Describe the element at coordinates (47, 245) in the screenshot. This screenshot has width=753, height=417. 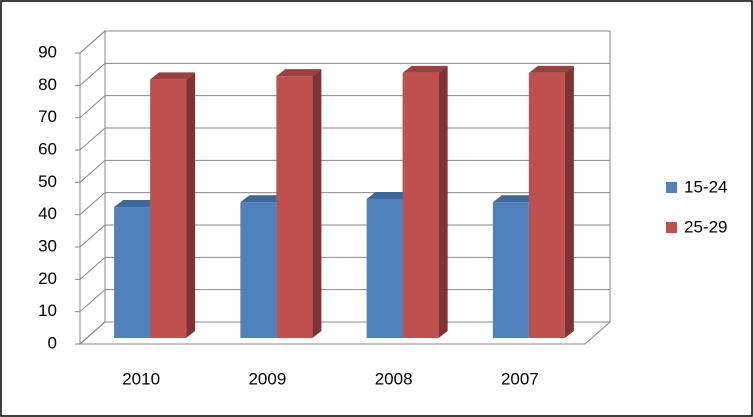
I see `y-tick-label: 30` at that location.